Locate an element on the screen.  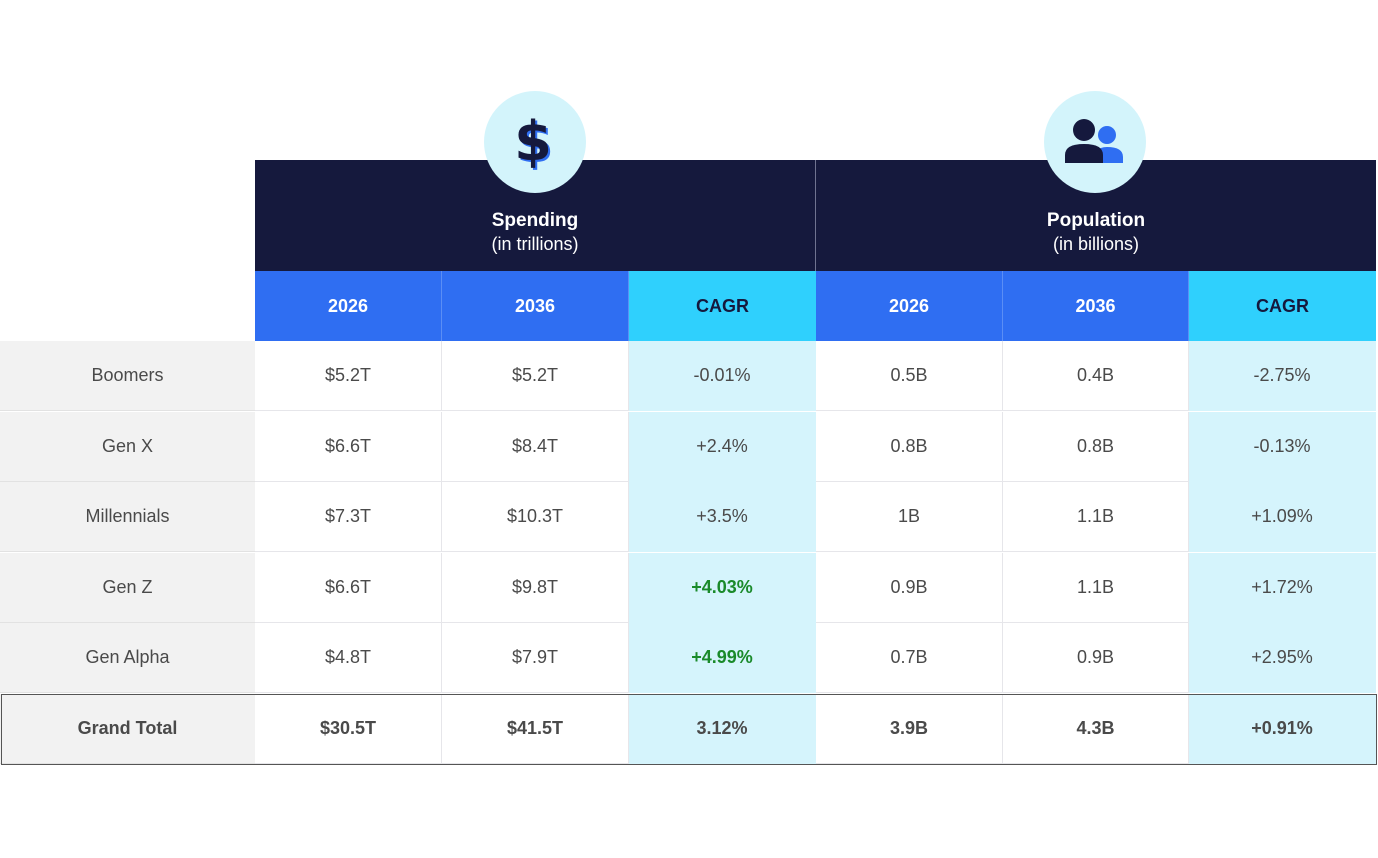
table-cell: 3.12% is located at coordinates (722, 729).